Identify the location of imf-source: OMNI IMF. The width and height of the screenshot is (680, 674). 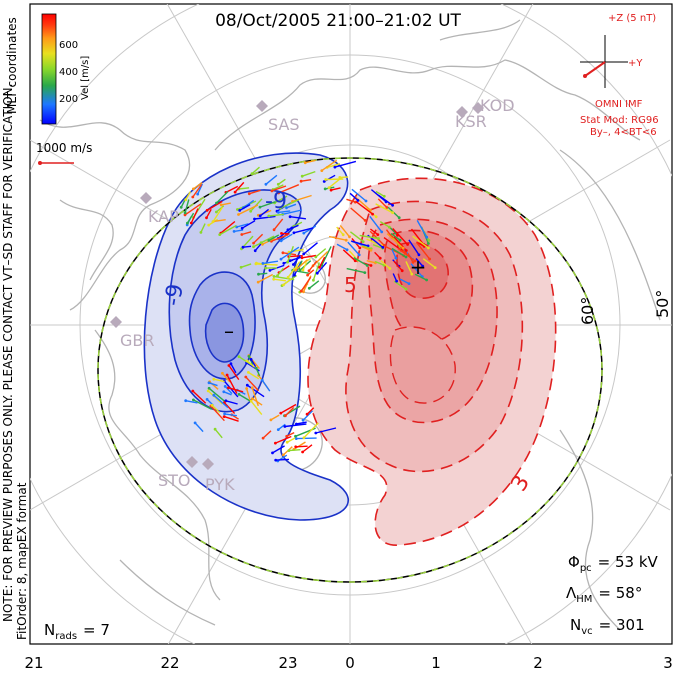
(619, 104).